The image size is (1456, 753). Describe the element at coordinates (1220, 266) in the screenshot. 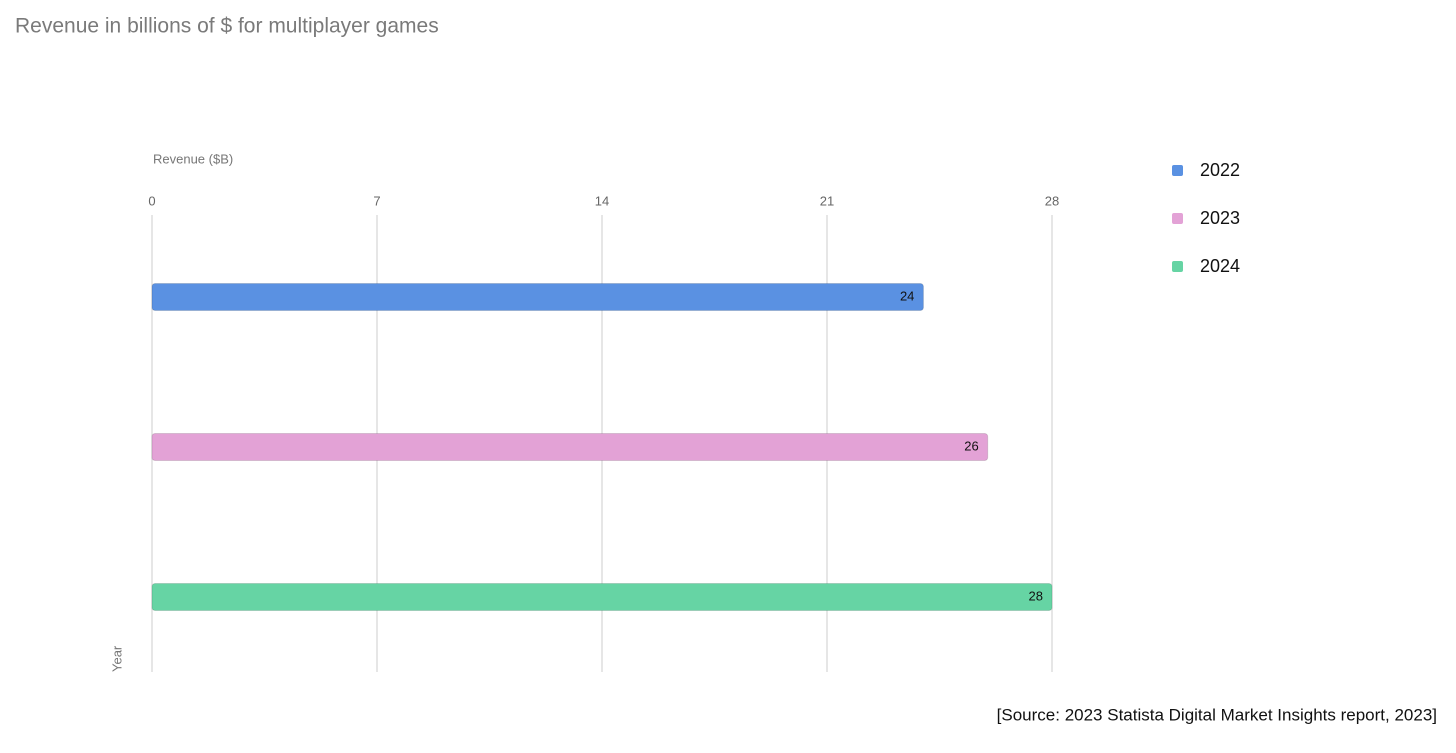

I see `legend-label: 2024` at that location.